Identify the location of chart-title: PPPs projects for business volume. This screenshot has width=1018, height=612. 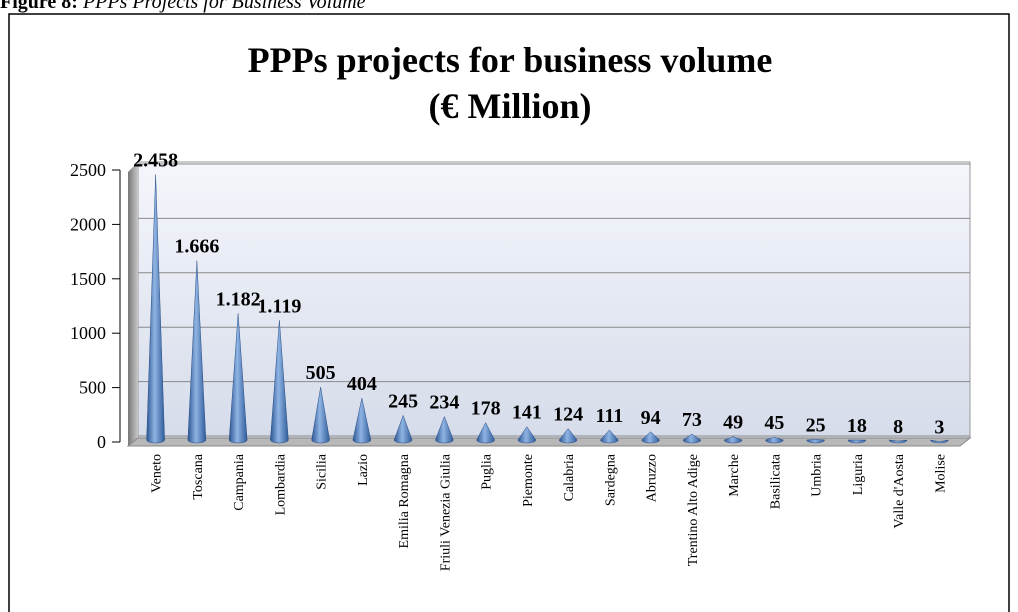
(510, 60).